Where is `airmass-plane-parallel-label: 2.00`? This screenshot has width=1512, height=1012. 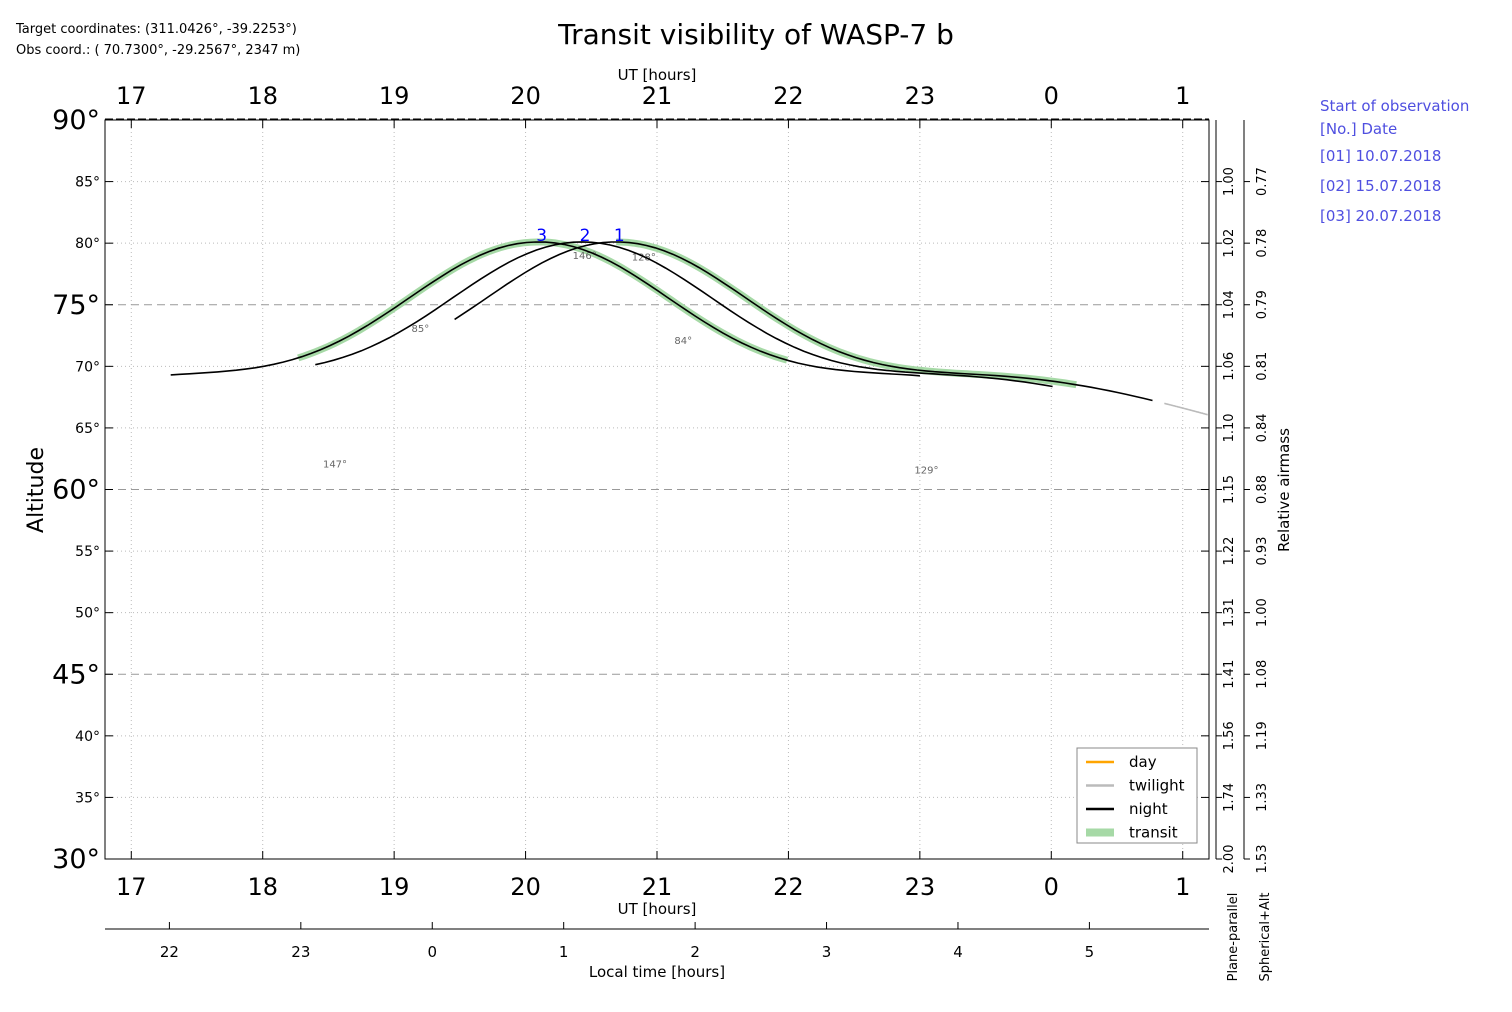 airmass-plane-parallel-label: 2.00 is located at coordinates (1229, 859).